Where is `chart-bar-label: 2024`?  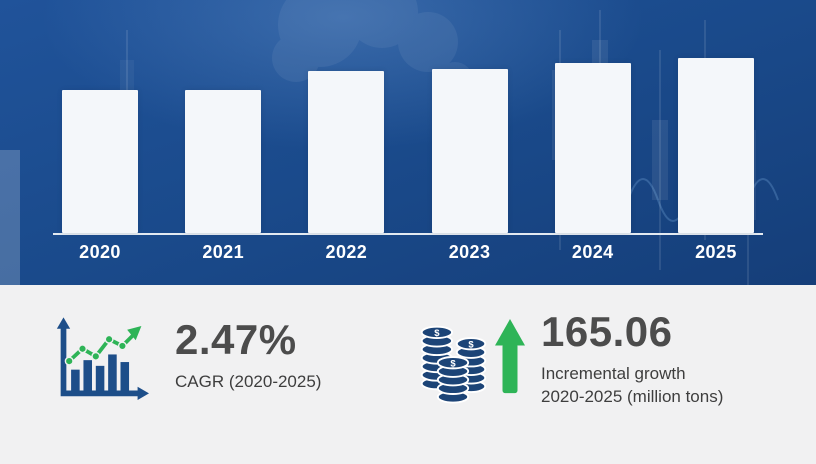
chart-bar-label: 2024 is located at coordinates (592, 252).